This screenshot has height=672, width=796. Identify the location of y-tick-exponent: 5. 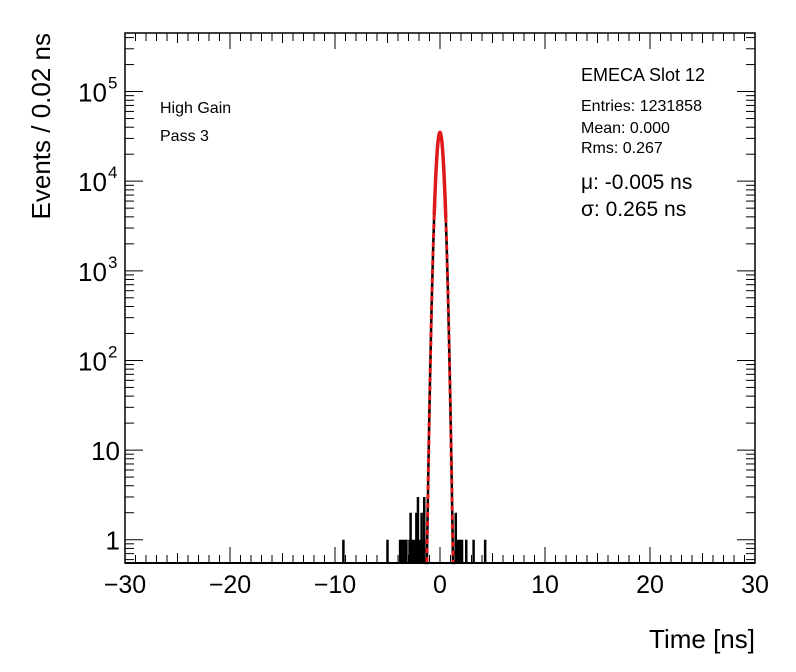
(112, 83).